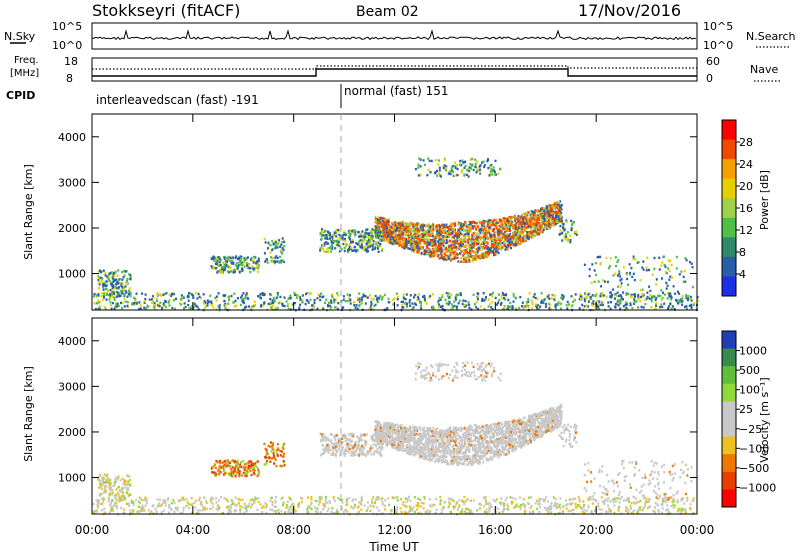  What do you see at coordinates (718, 45) in the screenshot?
I see `nsky-right-tick-bottom: 10^0` at bounding box center [718, 45].